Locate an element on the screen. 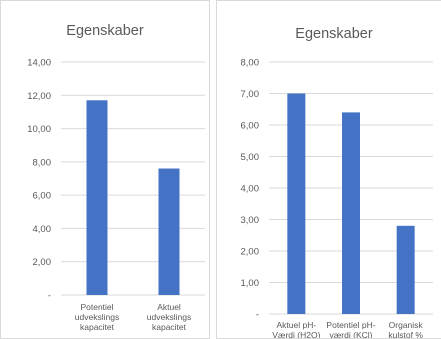  category-label: Organisk kulstof % is located at coordinates (405, 329).